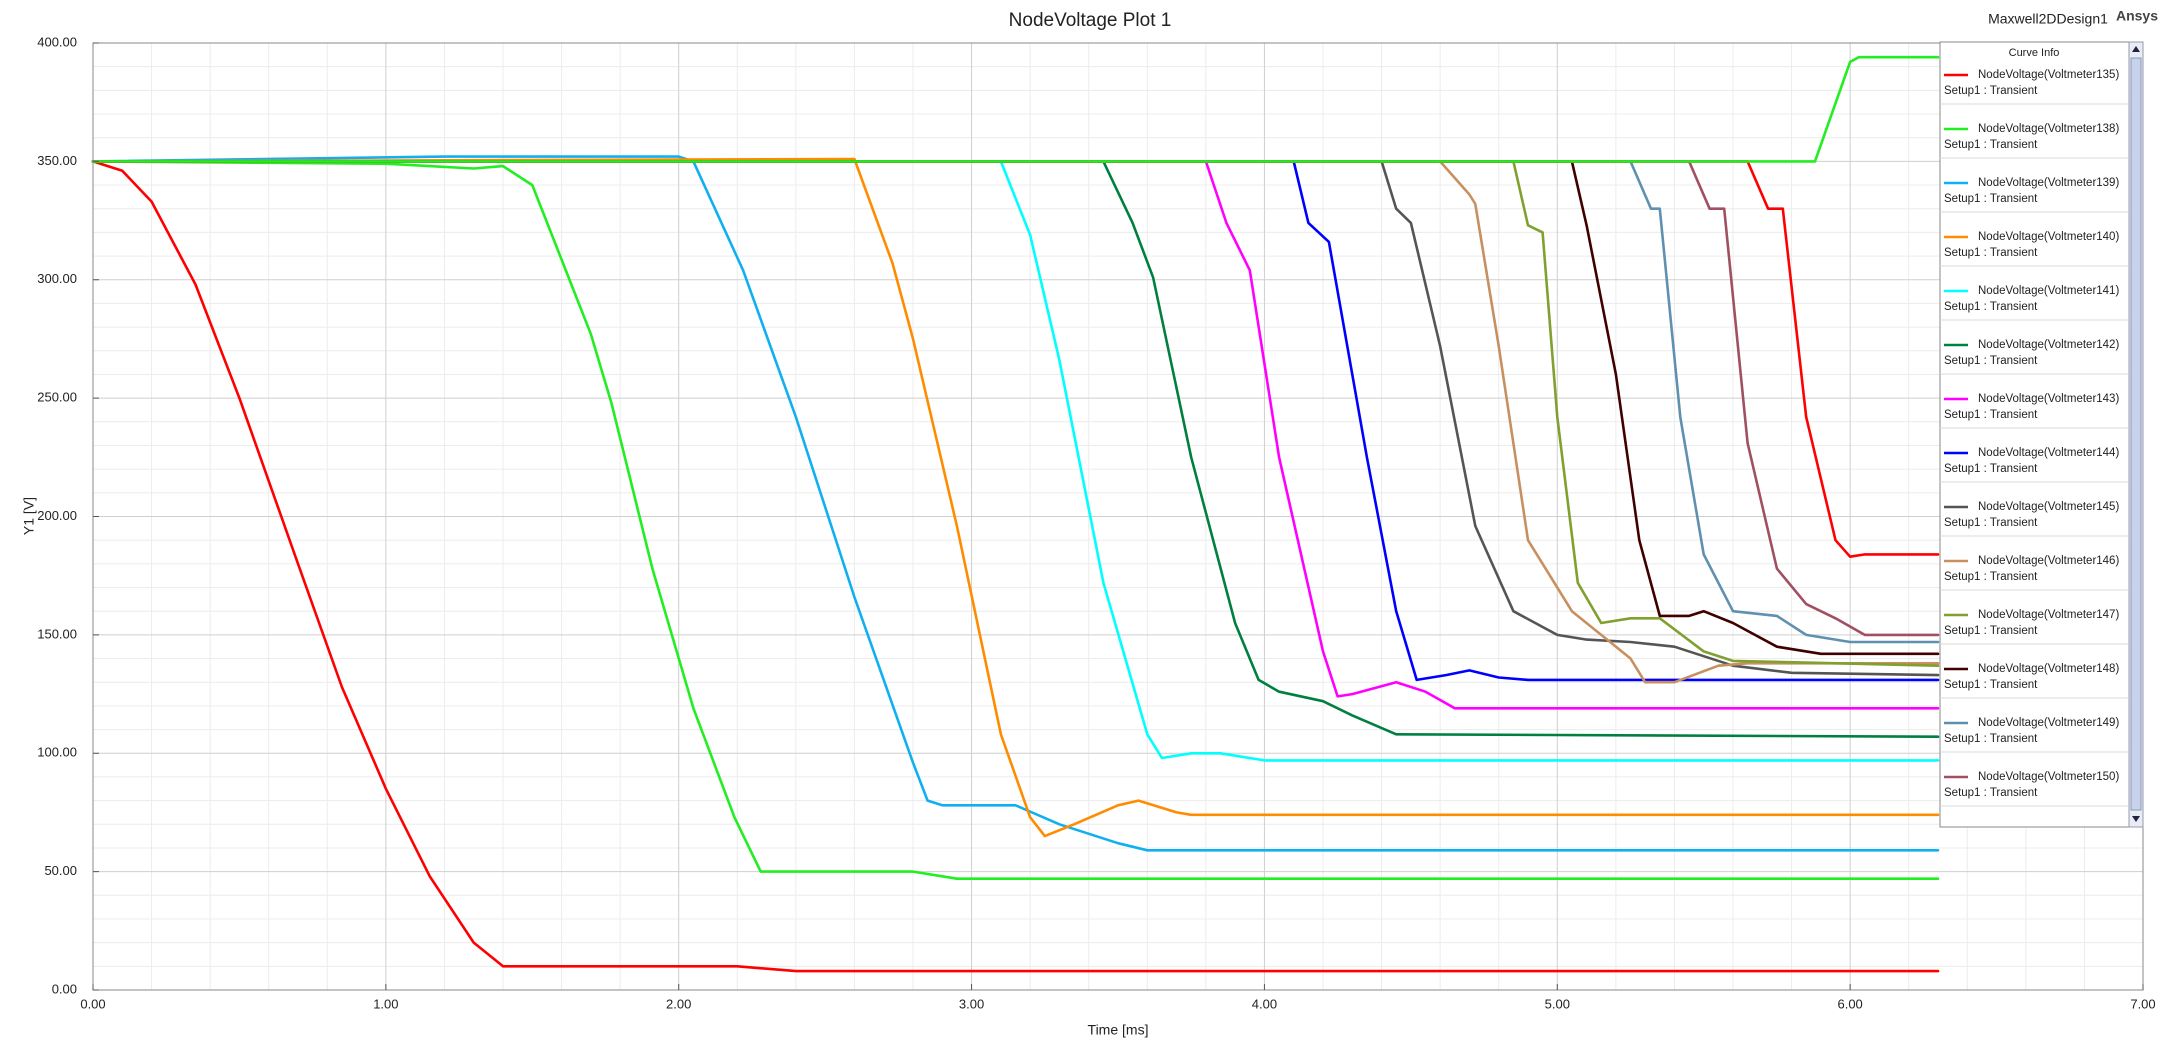  I want to click on brand: Ansys, so click(2137, 16).